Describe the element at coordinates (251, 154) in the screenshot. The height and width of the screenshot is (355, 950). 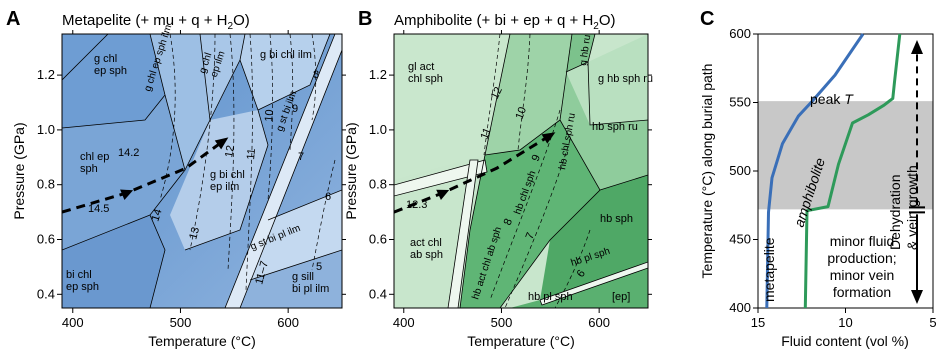
I see `isopleth-label: 11` at that location.